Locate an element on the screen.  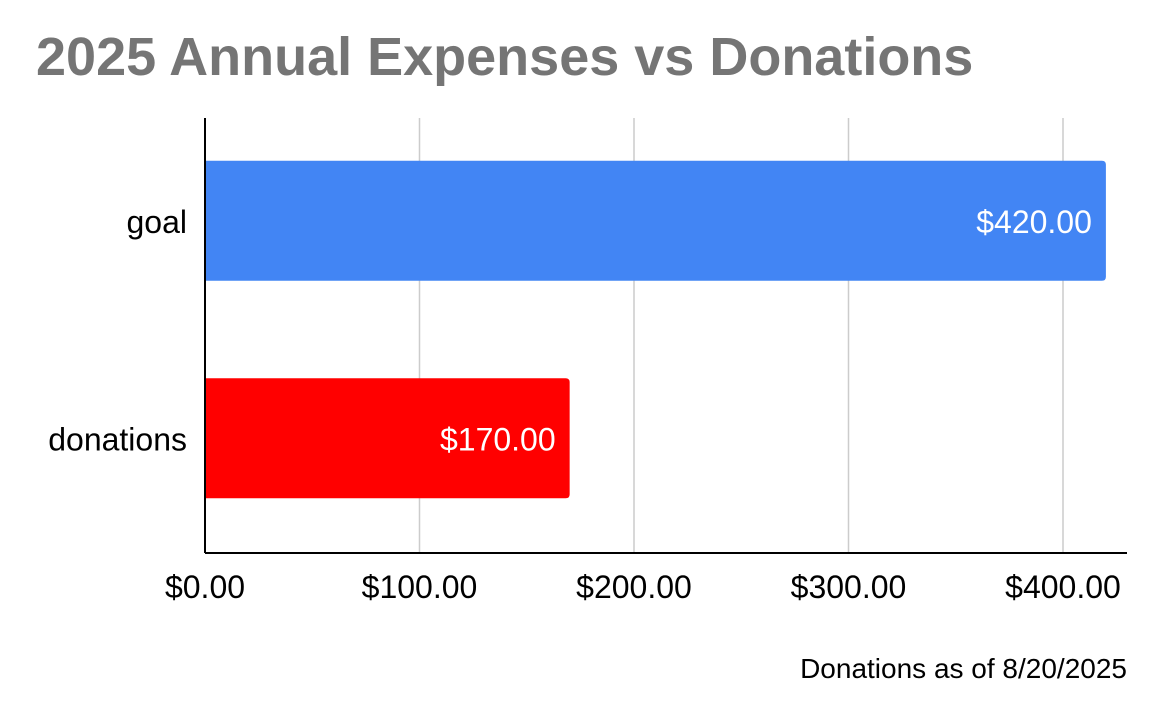
category-label: goal is located at coordinates (157, 222).